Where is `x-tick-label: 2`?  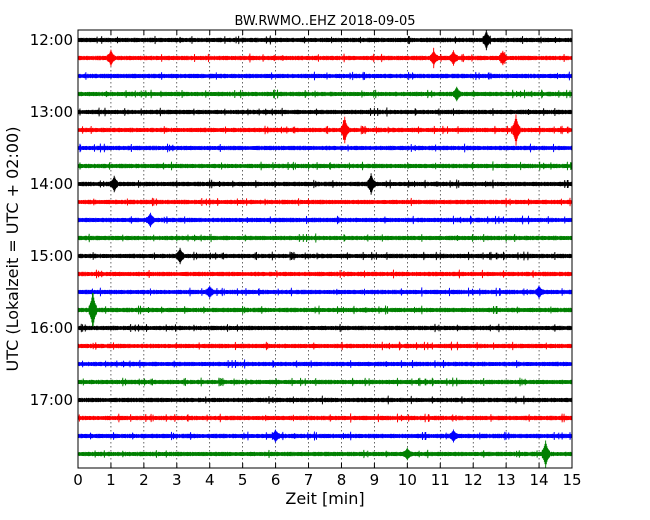 x-tick-label: 2 is located at coordinates (144, 480).